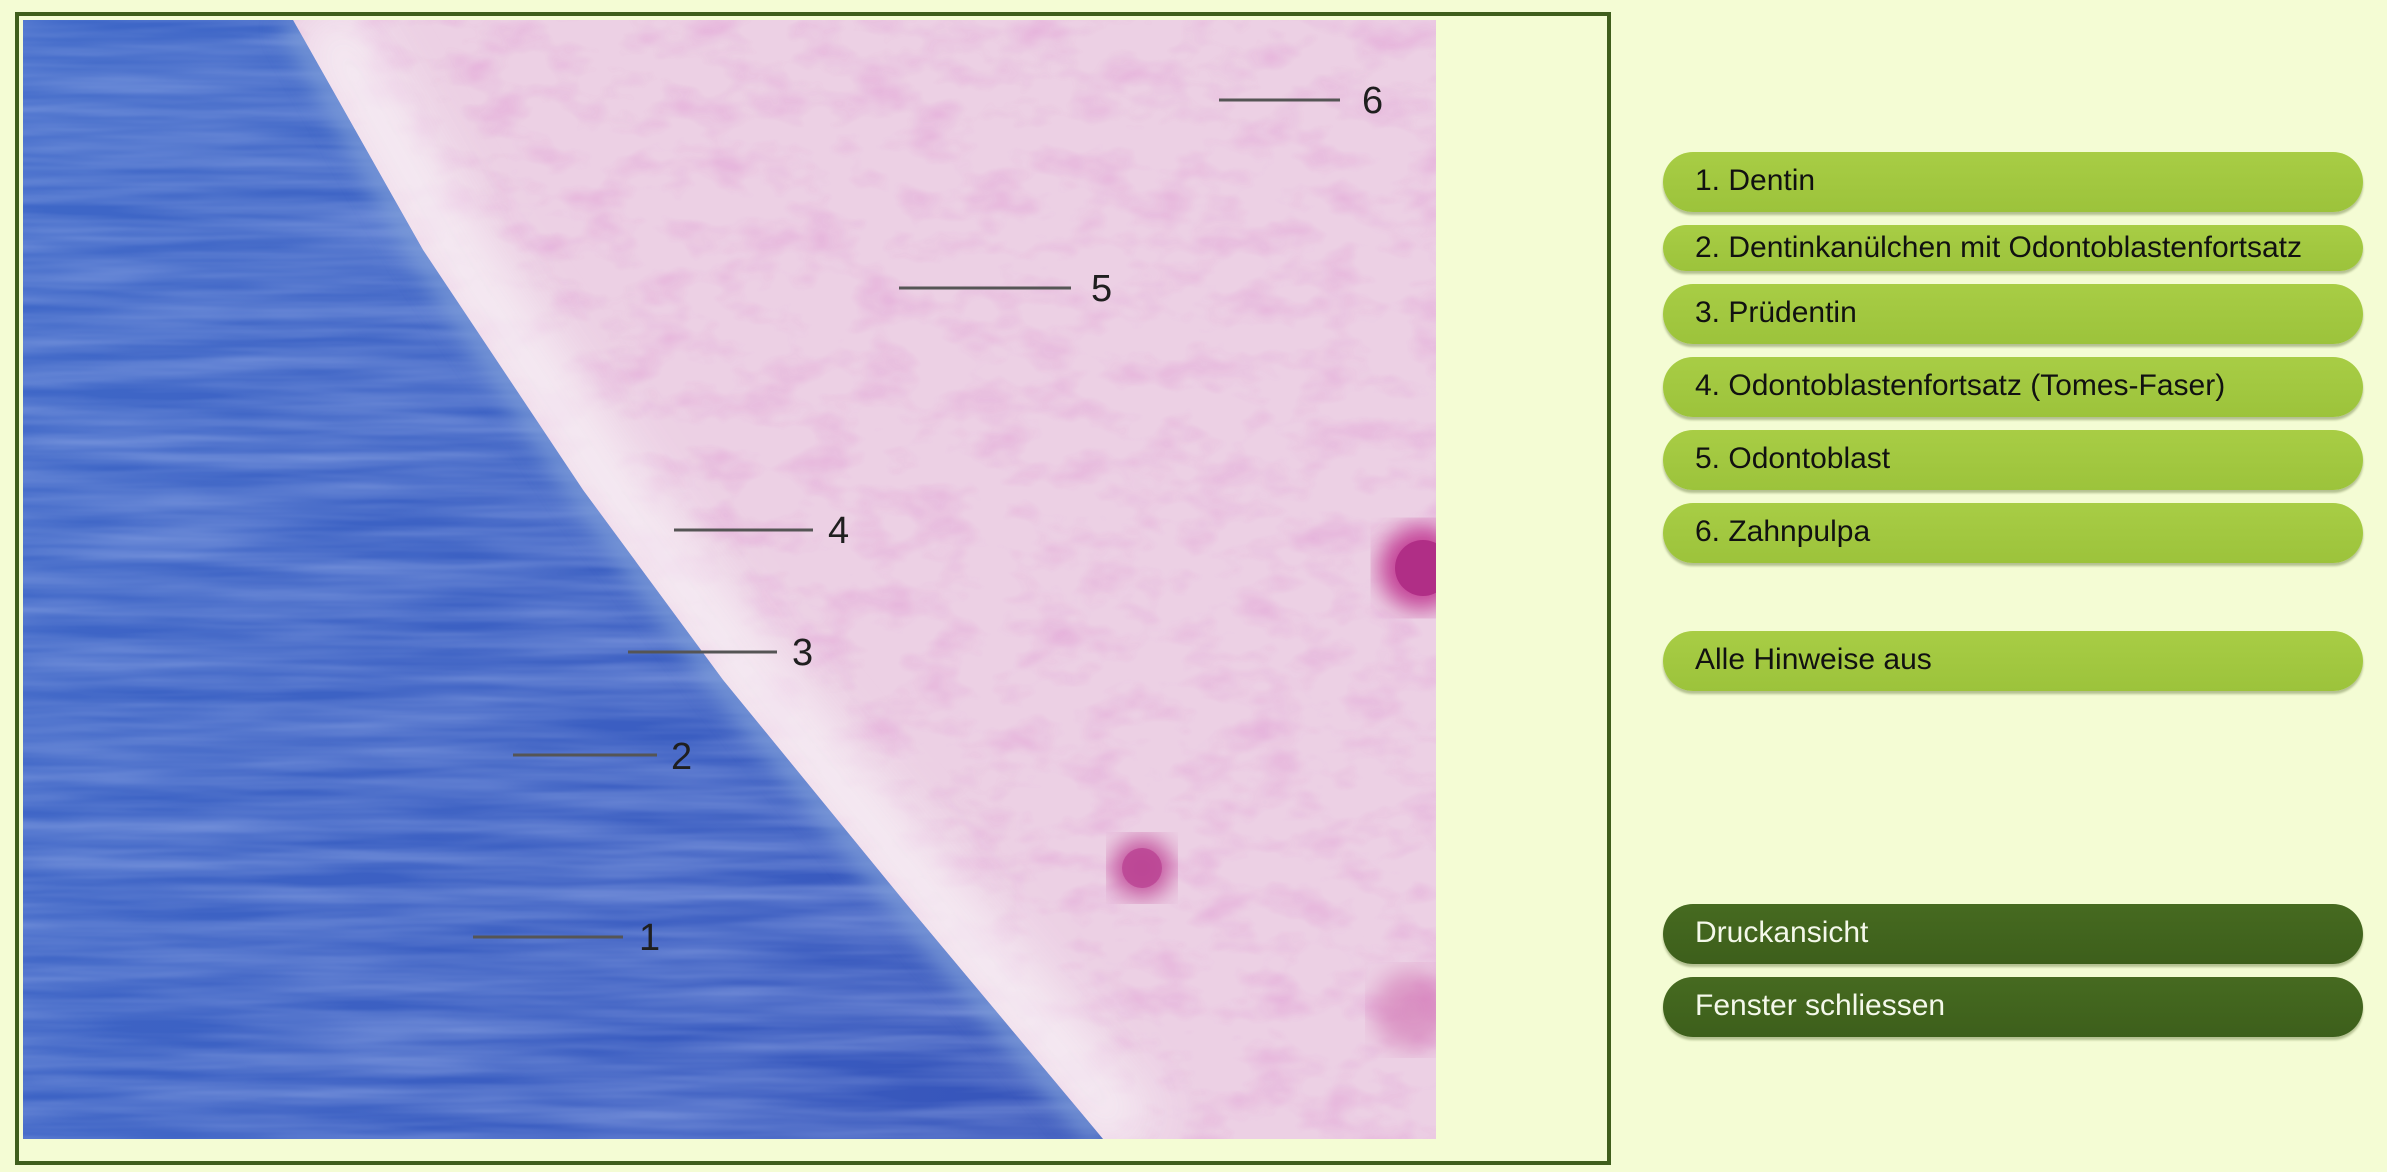  Describe the element at coordinates (2013, 661) in the screenshot. I see `all-hints-off-button: Alle Hinweise aus` at that location.